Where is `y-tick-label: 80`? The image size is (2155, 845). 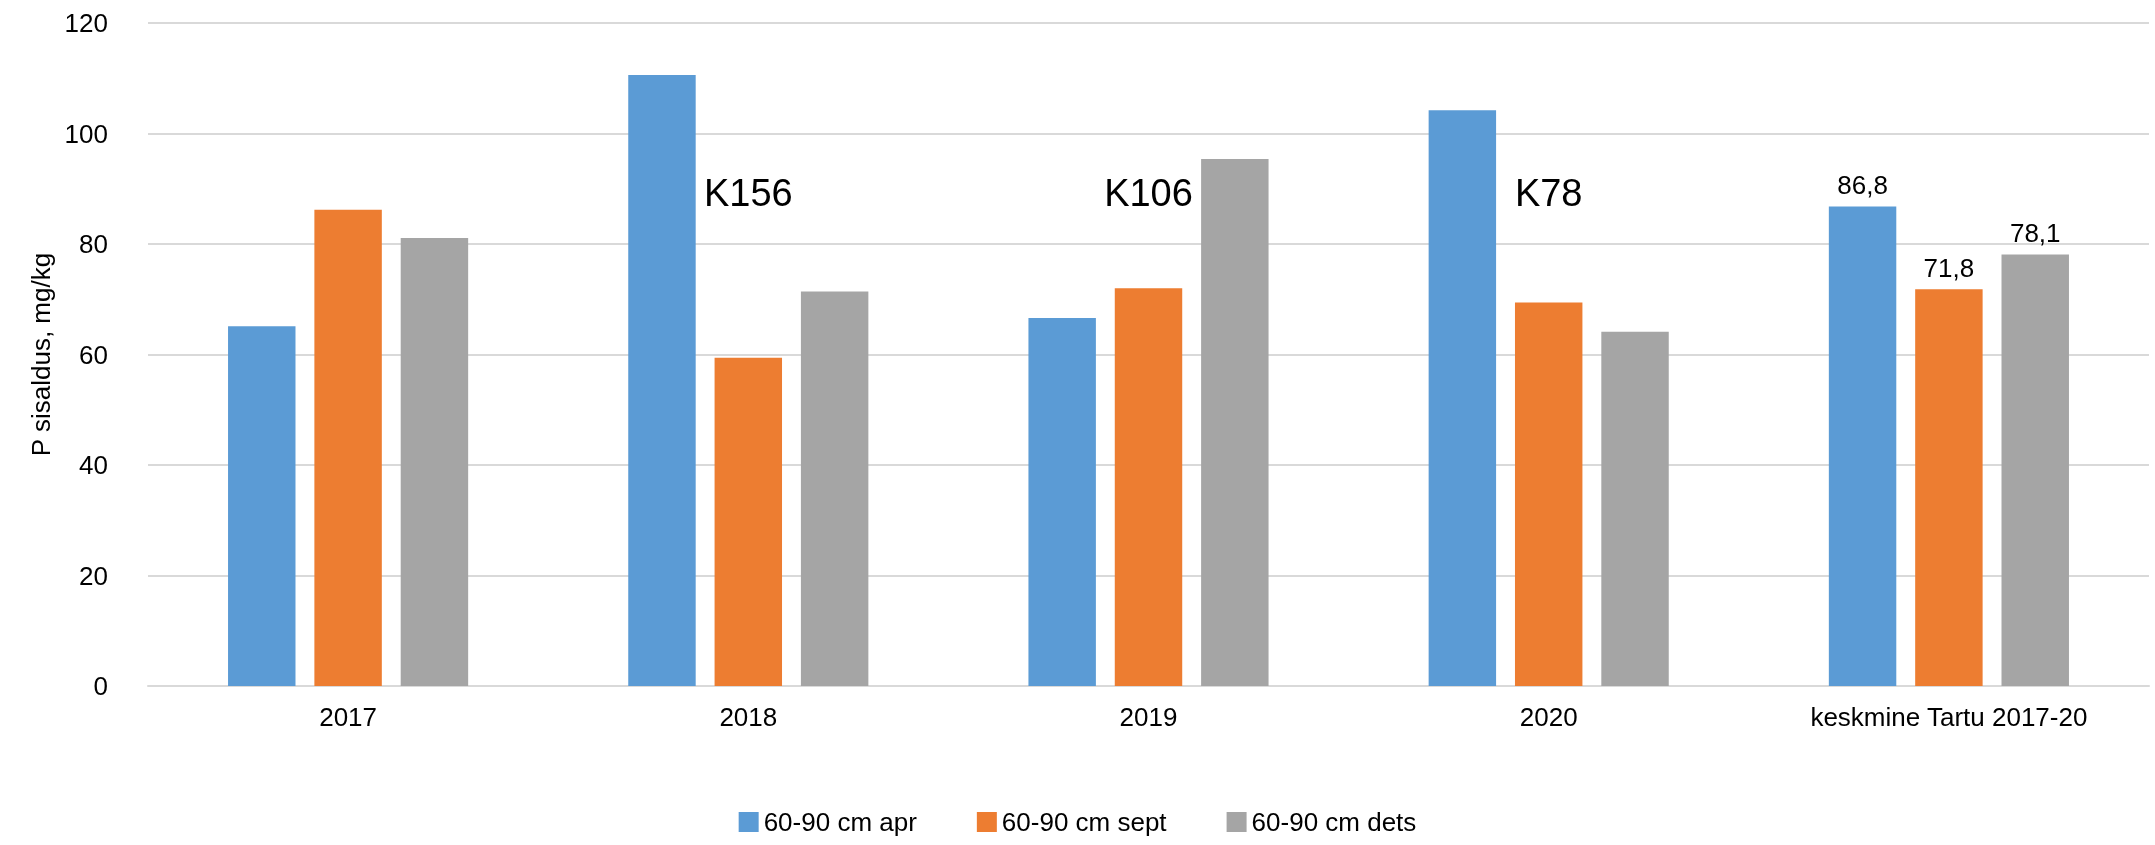 y-tick-label: 80 is located at coordinates (93, 244).